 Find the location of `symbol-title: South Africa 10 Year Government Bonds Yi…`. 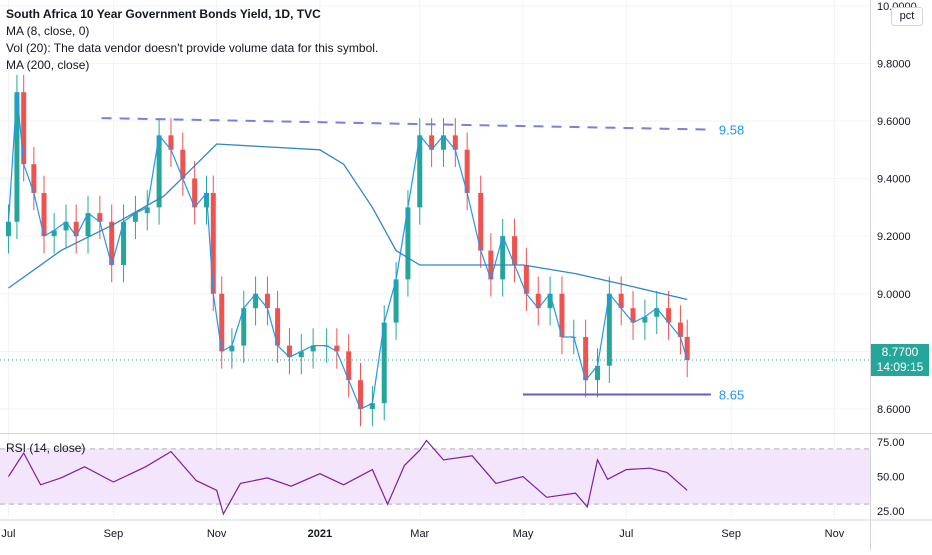

symbol-title: South Africa 10 Year Government Bonds Yi… is located at coordinates (163, 14).